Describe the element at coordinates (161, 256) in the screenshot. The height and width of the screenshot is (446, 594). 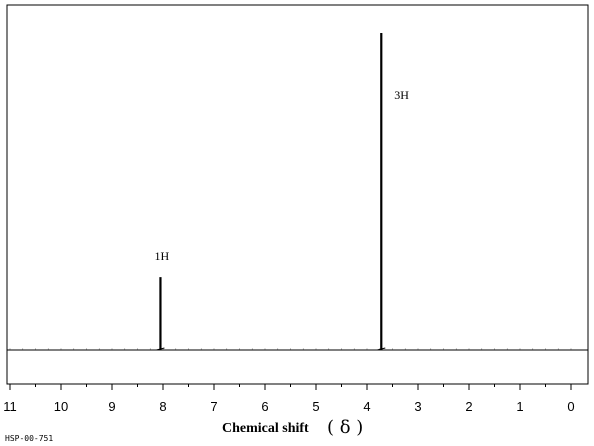
I see `peak-label: 1H` at that location.